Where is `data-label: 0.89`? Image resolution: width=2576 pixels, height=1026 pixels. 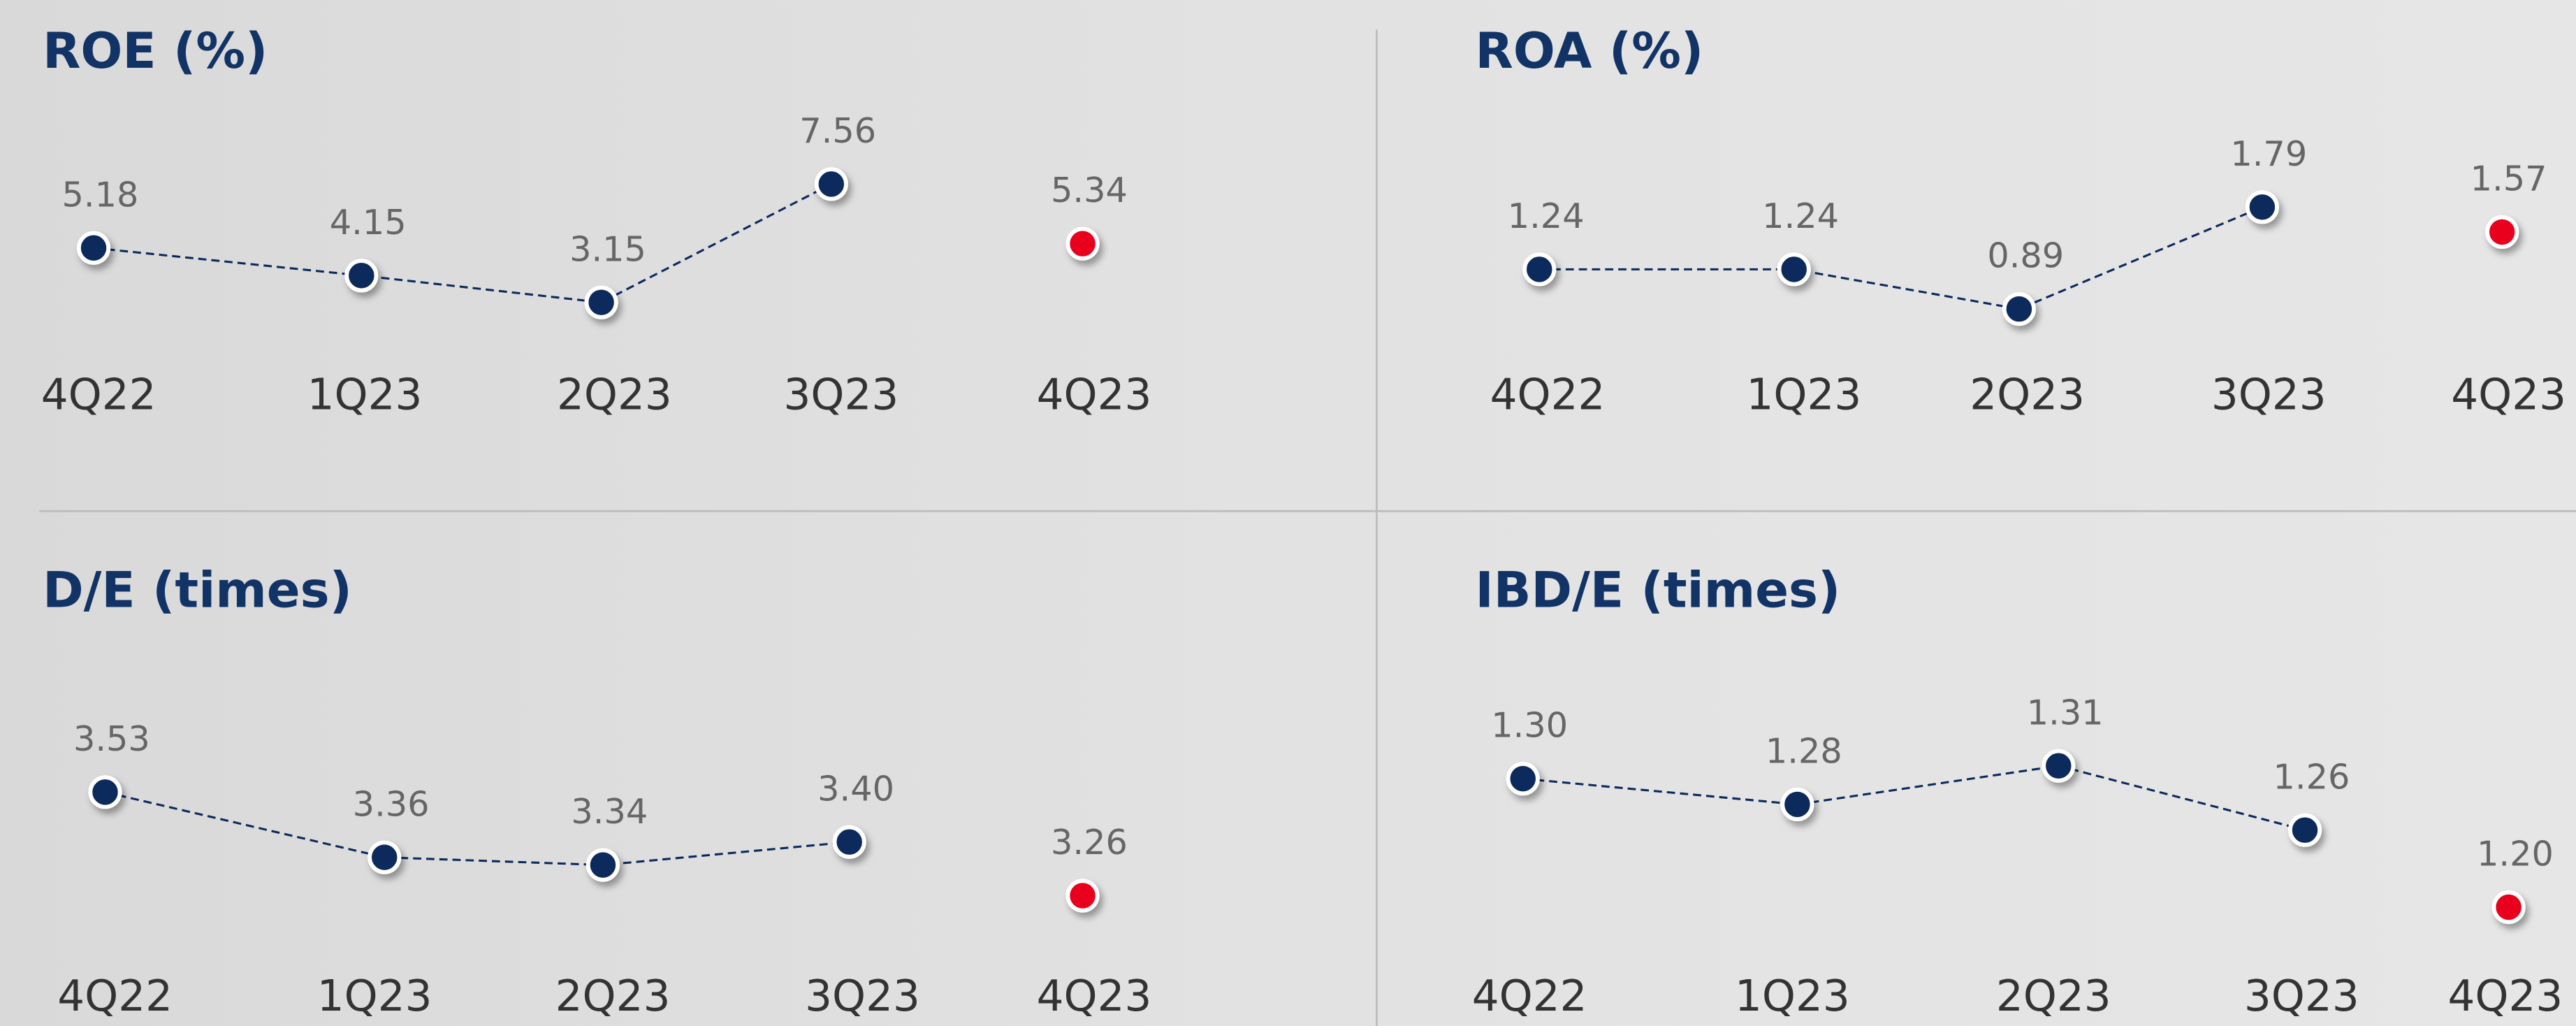
data-label: 0.89 is located at coordinates (2025, 256).